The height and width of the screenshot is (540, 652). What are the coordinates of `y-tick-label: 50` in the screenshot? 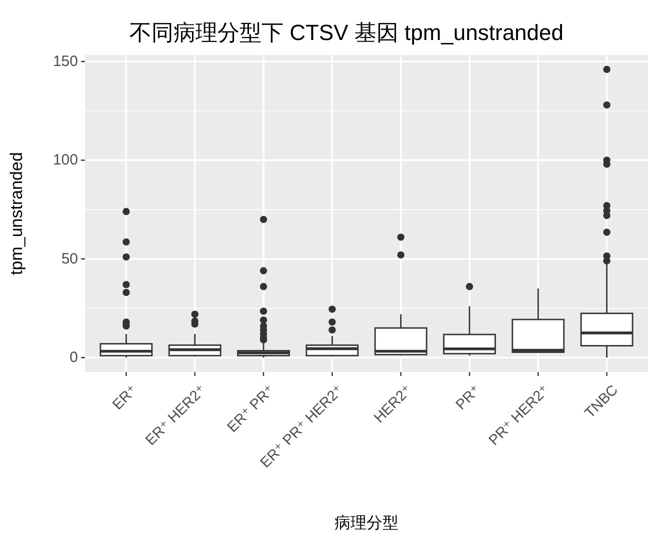 It's located at (69, 259).